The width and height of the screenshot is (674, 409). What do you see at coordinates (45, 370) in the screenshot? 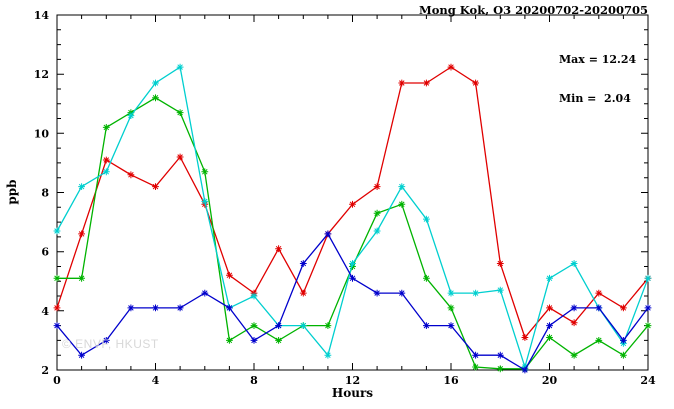
I see `svg-text: 2` at bounding box center [45, 370].